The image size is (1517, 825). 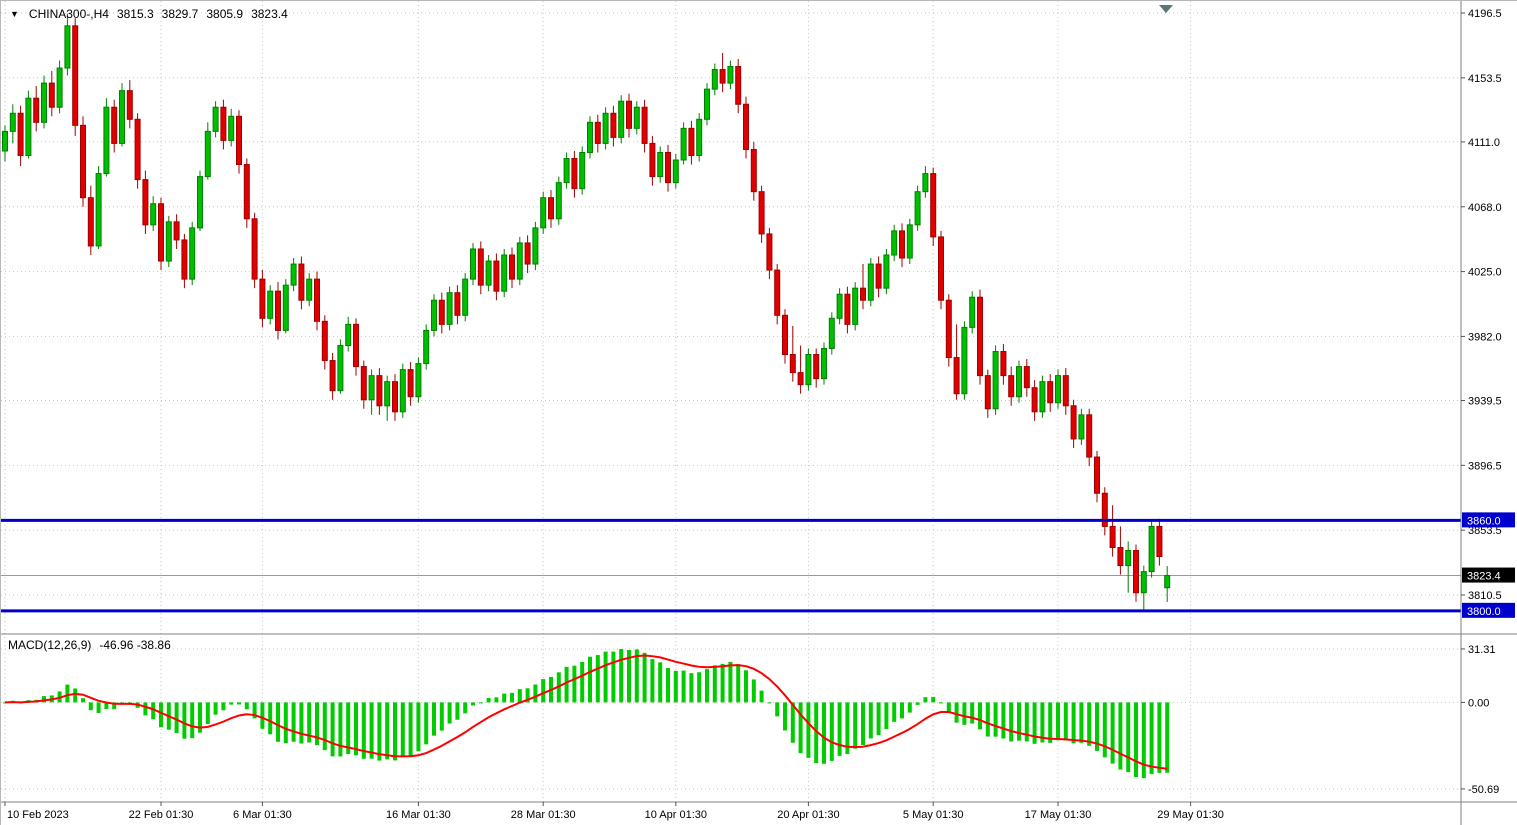 What do you see at coordinates (1485, 273) in the screenshot?
I see `price-tick-label: 4025.0` at bounding box center [1485, 273].